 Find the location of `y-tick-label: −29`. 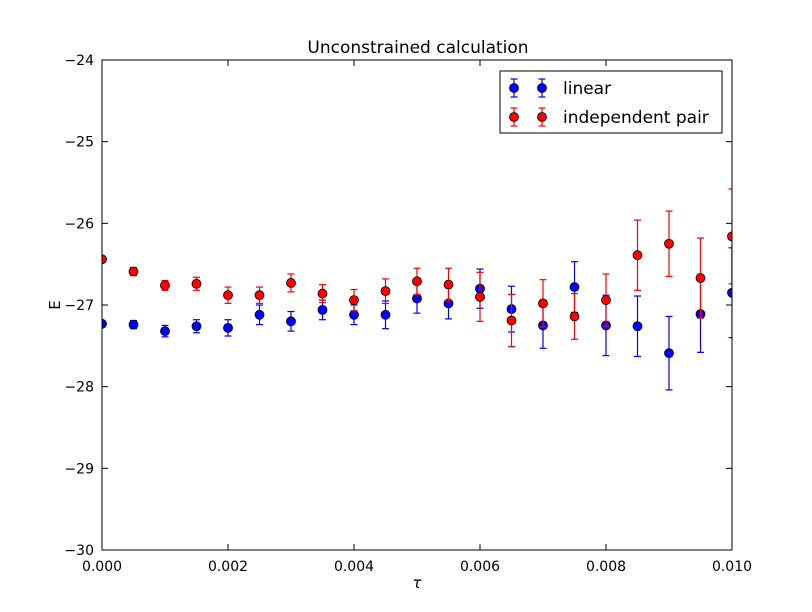

y-tick-label: −29 is located at coordinates (79, 469).